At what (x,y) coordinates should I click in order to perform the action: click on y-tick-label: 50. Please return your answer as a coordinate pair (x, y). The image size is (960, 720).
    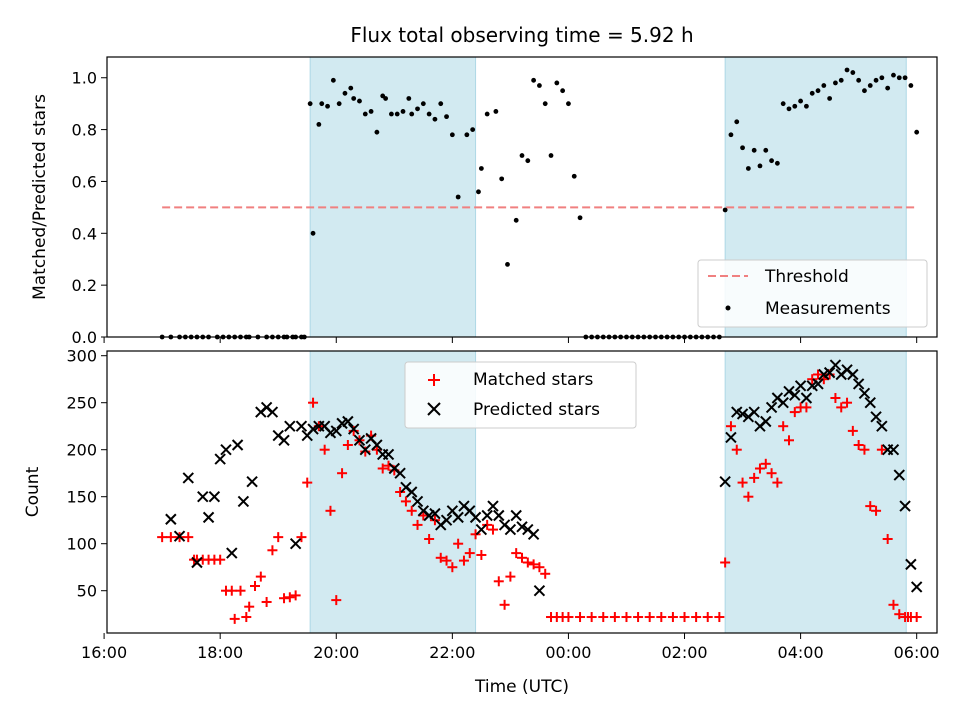
    Looking at the image, I should click on (87, 591).